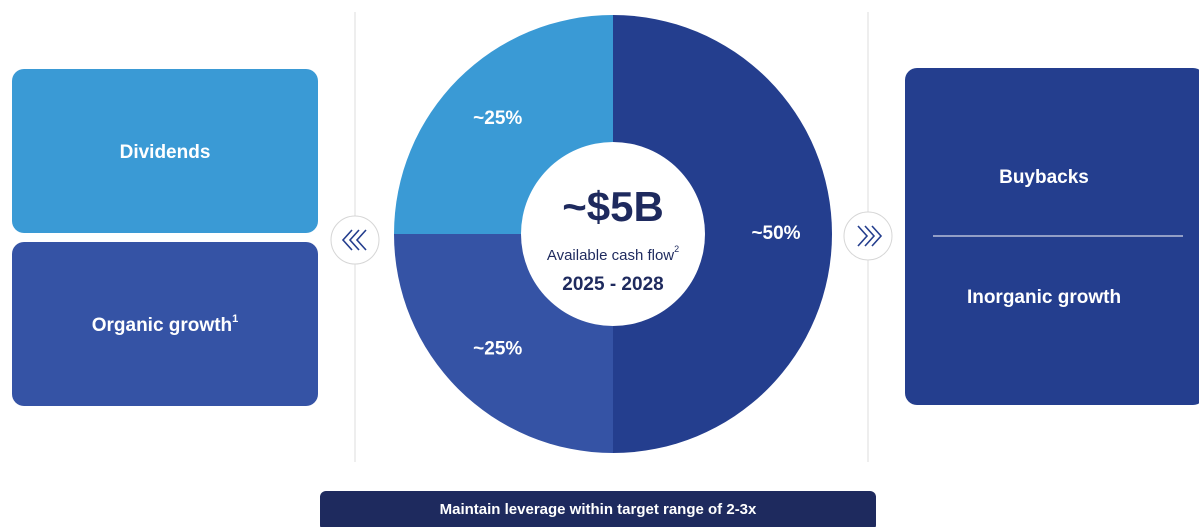  What do you see at coordinates (1044, 177) in the screenshot?
I see `box-label: Buybacks` at bounding box center [1044, 177].